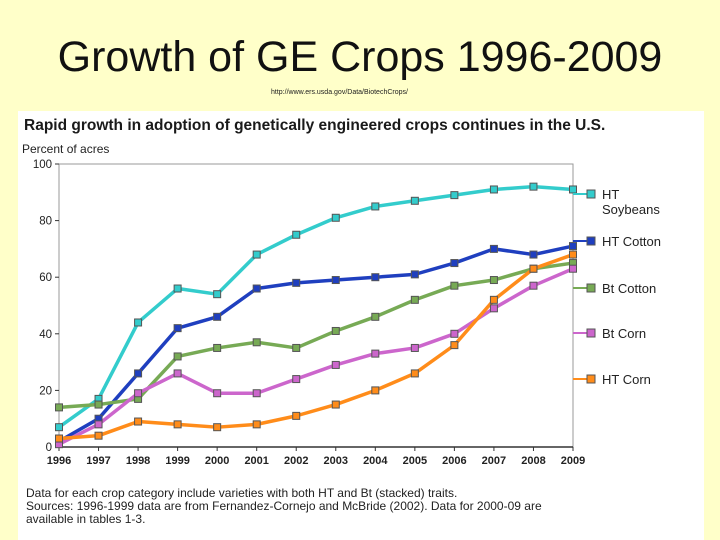  I want to click on legend-label: Bt Cotton, so click(629, 288).